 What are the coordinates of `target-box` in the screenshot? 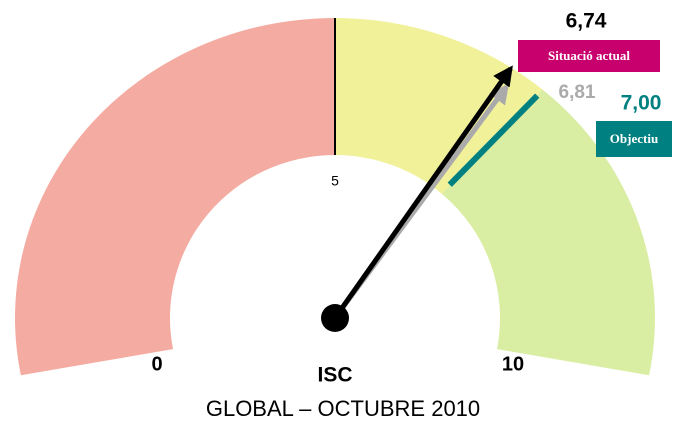 It's located at (634, 139).